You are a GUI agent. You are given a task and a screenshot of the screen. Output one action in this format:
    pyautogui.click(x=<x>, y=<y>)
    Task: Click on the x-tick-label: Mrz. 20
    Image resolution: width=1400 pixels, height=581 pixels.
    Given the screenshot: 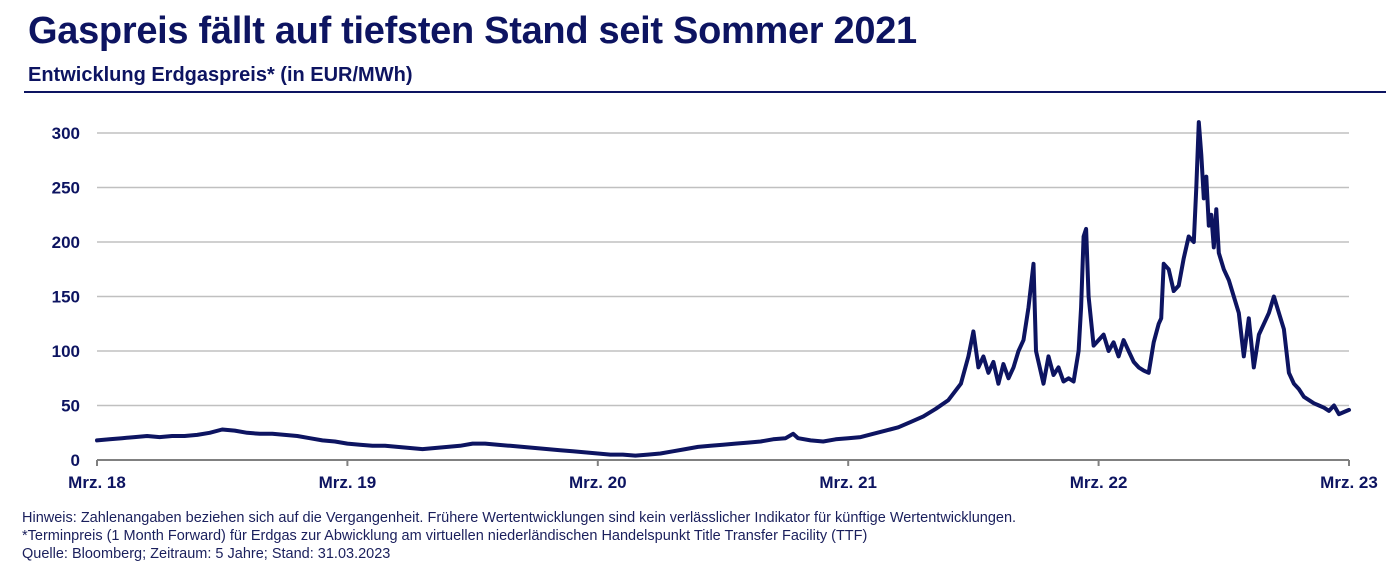 What is the action you would take?
    pyautogui.click(x=598, y=482)
    